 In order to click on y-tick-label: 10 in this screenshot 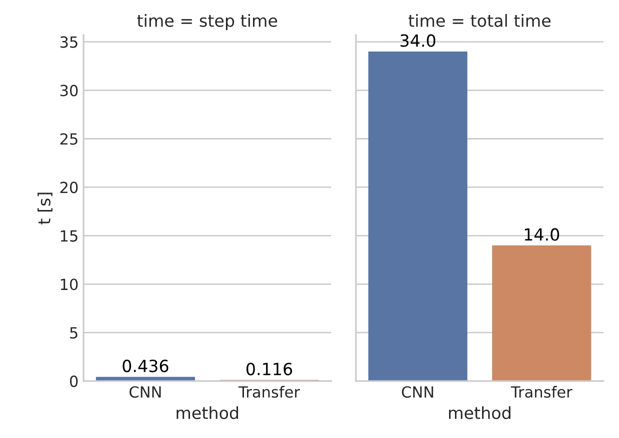, I will do `click(69, 284)`.